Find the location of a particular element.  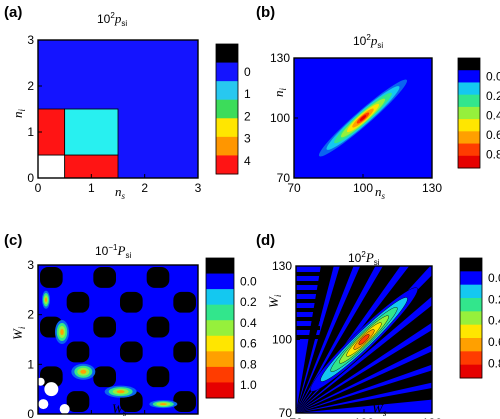

panel-d-colorbar: 0.0 0.2 0.4 0.6 0.8 is located at coordinates (479, 318).